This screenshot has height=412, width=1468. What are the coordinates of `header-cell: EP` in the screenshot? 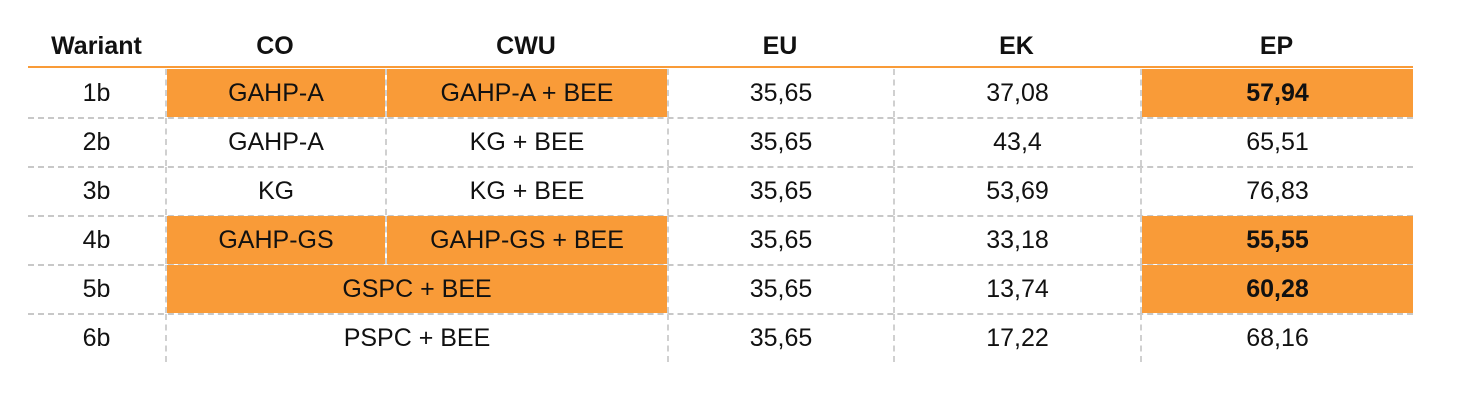 It's located at (1276, 45).